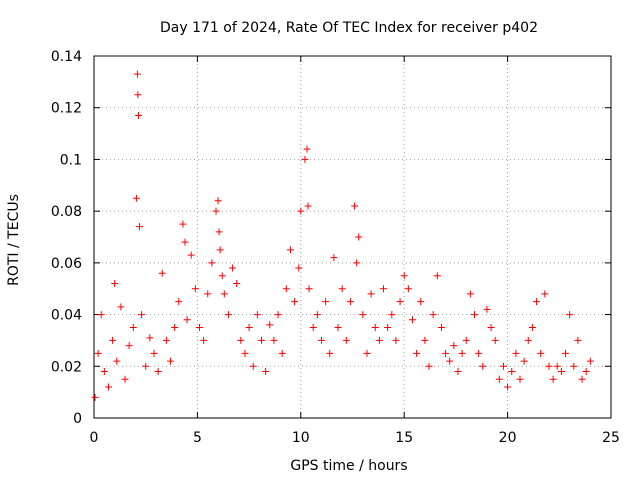  Describe the element at coordinates (611, 438) in the screenshot. I see `x-tick-label: 25` at that location.